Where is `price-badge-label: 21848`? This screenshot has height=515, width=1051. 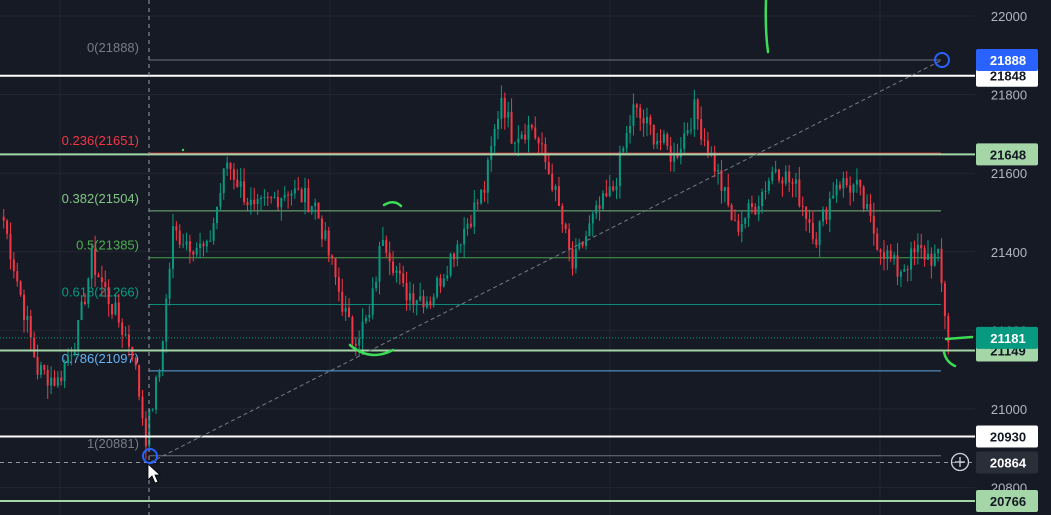 price-badge-label: 21848 is located at coordinates (1008, 76).